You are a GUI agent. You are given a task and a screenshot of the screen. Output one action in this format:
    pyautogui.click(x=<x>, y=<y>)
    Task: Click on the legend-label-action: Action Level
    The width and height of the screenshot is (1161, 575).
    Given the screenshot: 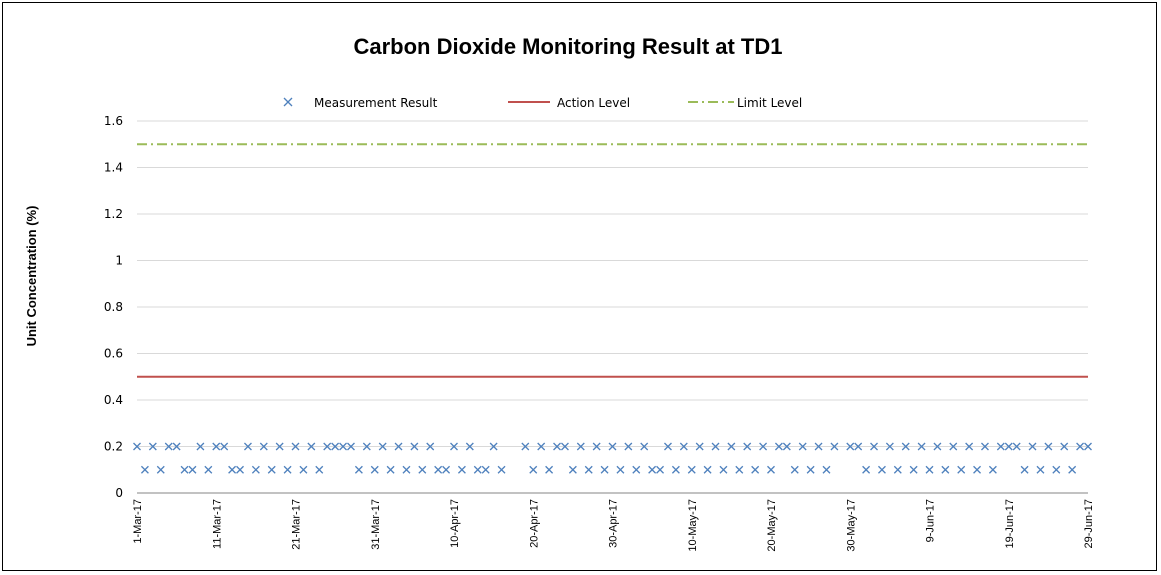 What is the action you would take?
    pyautogui.click(x=593, y=103)
    